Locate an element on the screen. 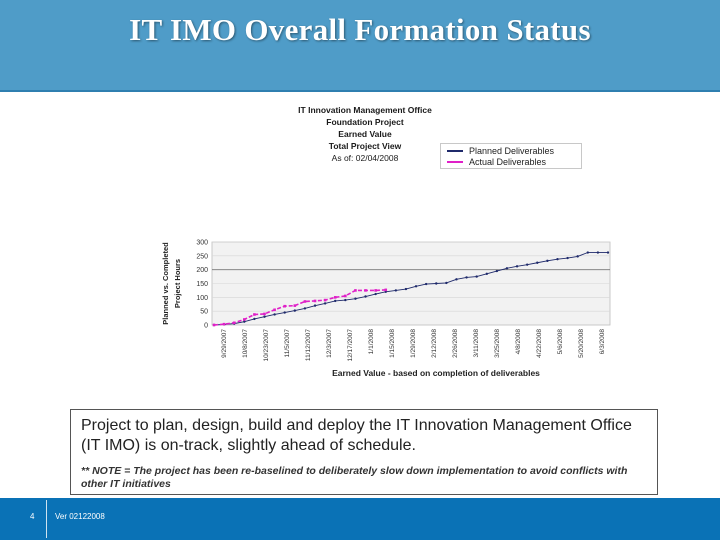  legend-label-planned: Planned Deliverables is located at coordinates (512, 150).